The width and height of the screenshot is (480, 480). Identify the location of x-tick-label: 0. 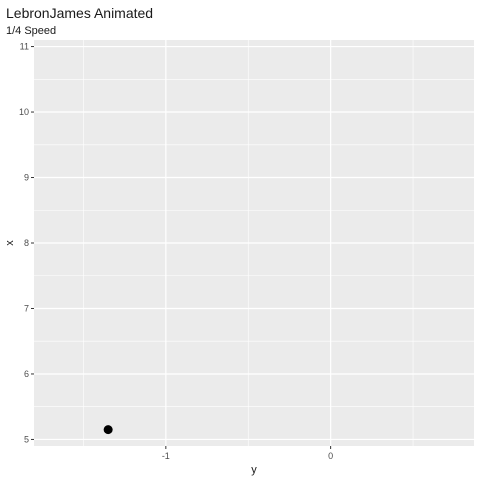
(330, 456).